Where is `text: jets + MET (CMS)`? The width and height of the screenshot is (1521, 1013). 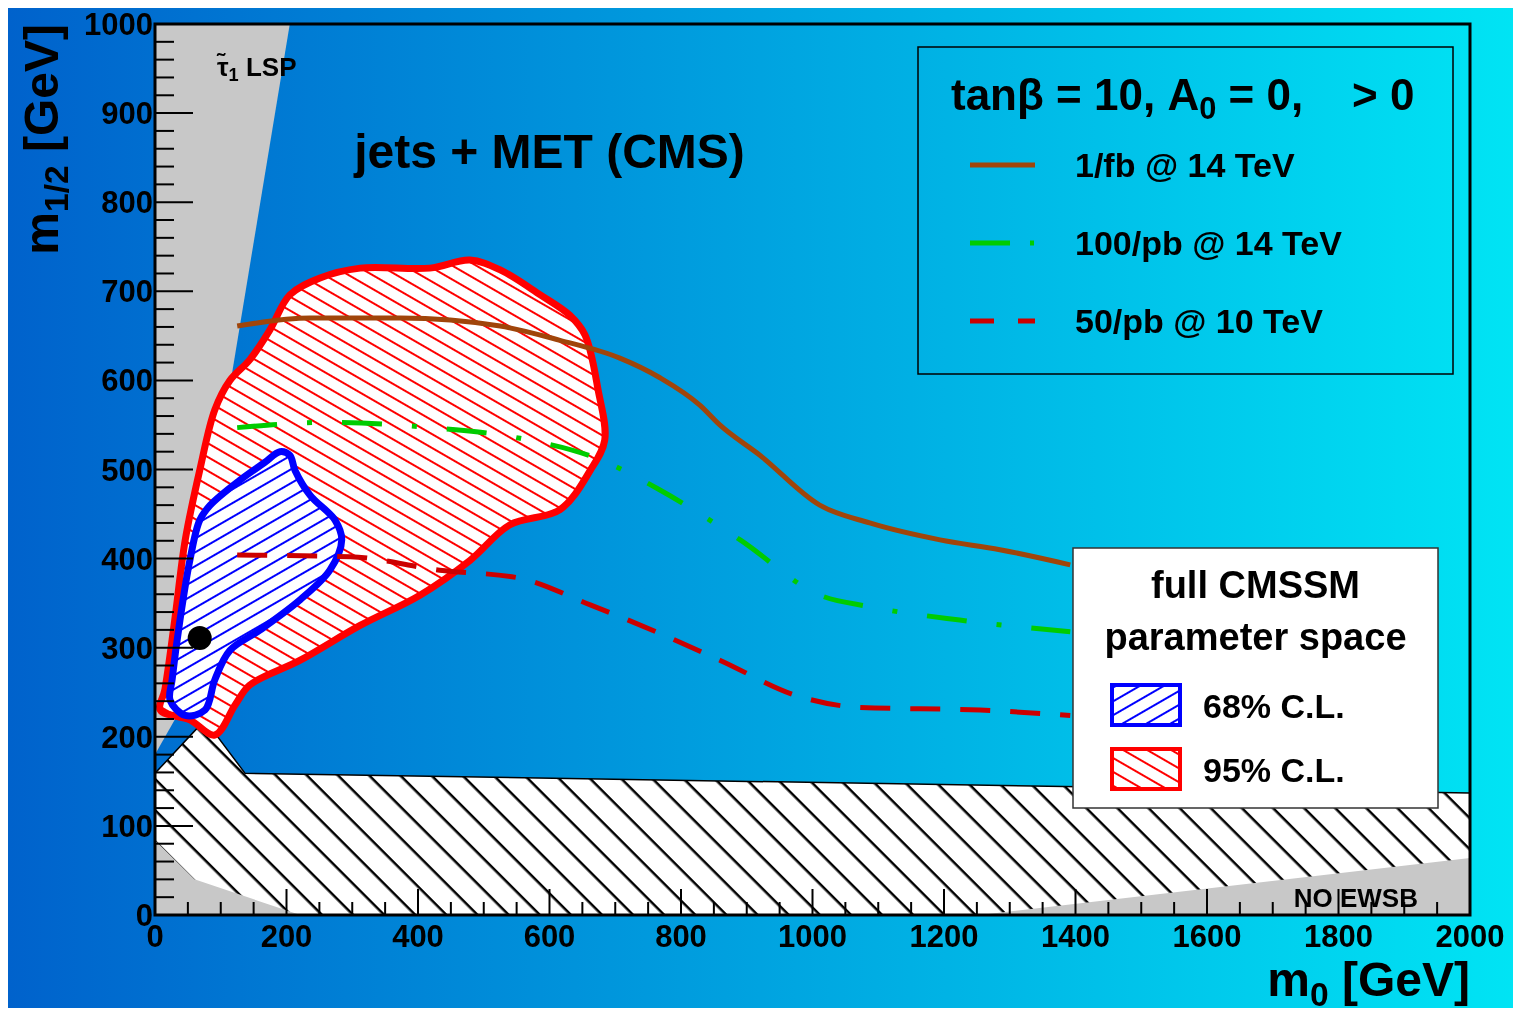
text: jets + MET (CMS) is located at coordinates (549, 152).